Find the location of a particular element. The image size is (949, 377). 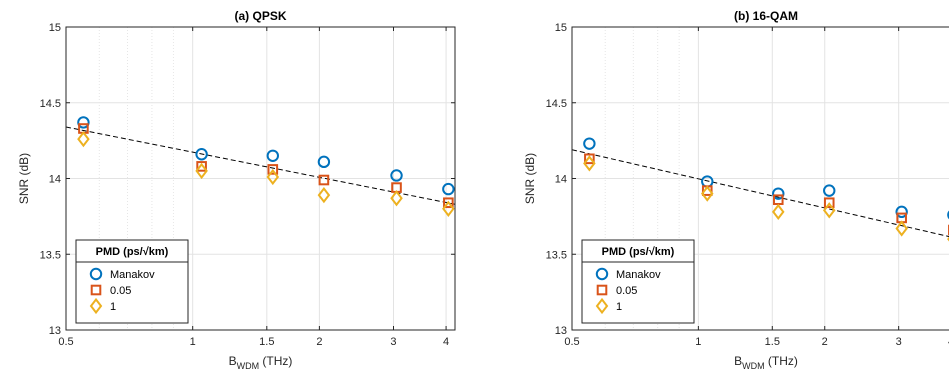

chart-title: (a) QPSK is located at coordinates (260, 16).